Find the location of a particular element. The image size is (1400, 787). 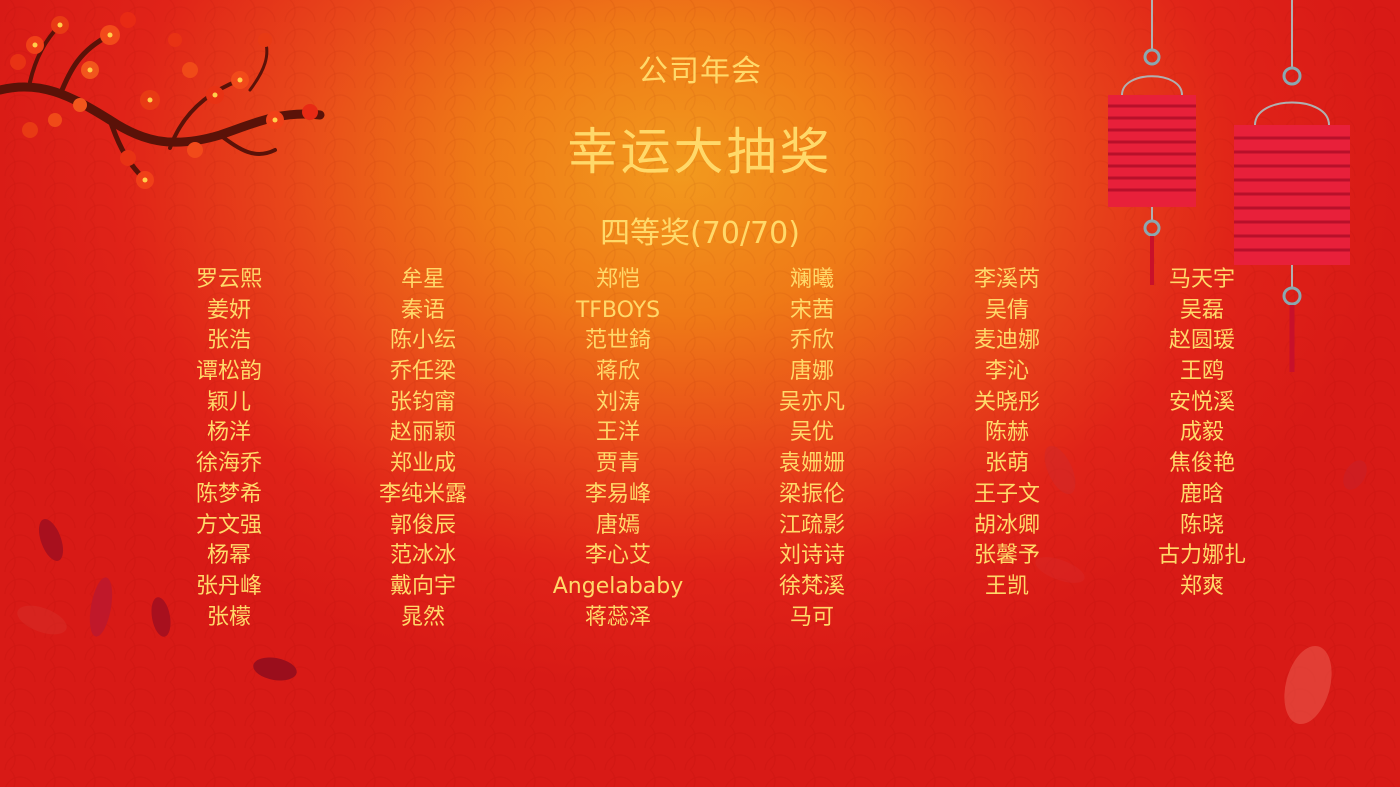

winner-name: 范世錡 is located at coordinates (617, 341).